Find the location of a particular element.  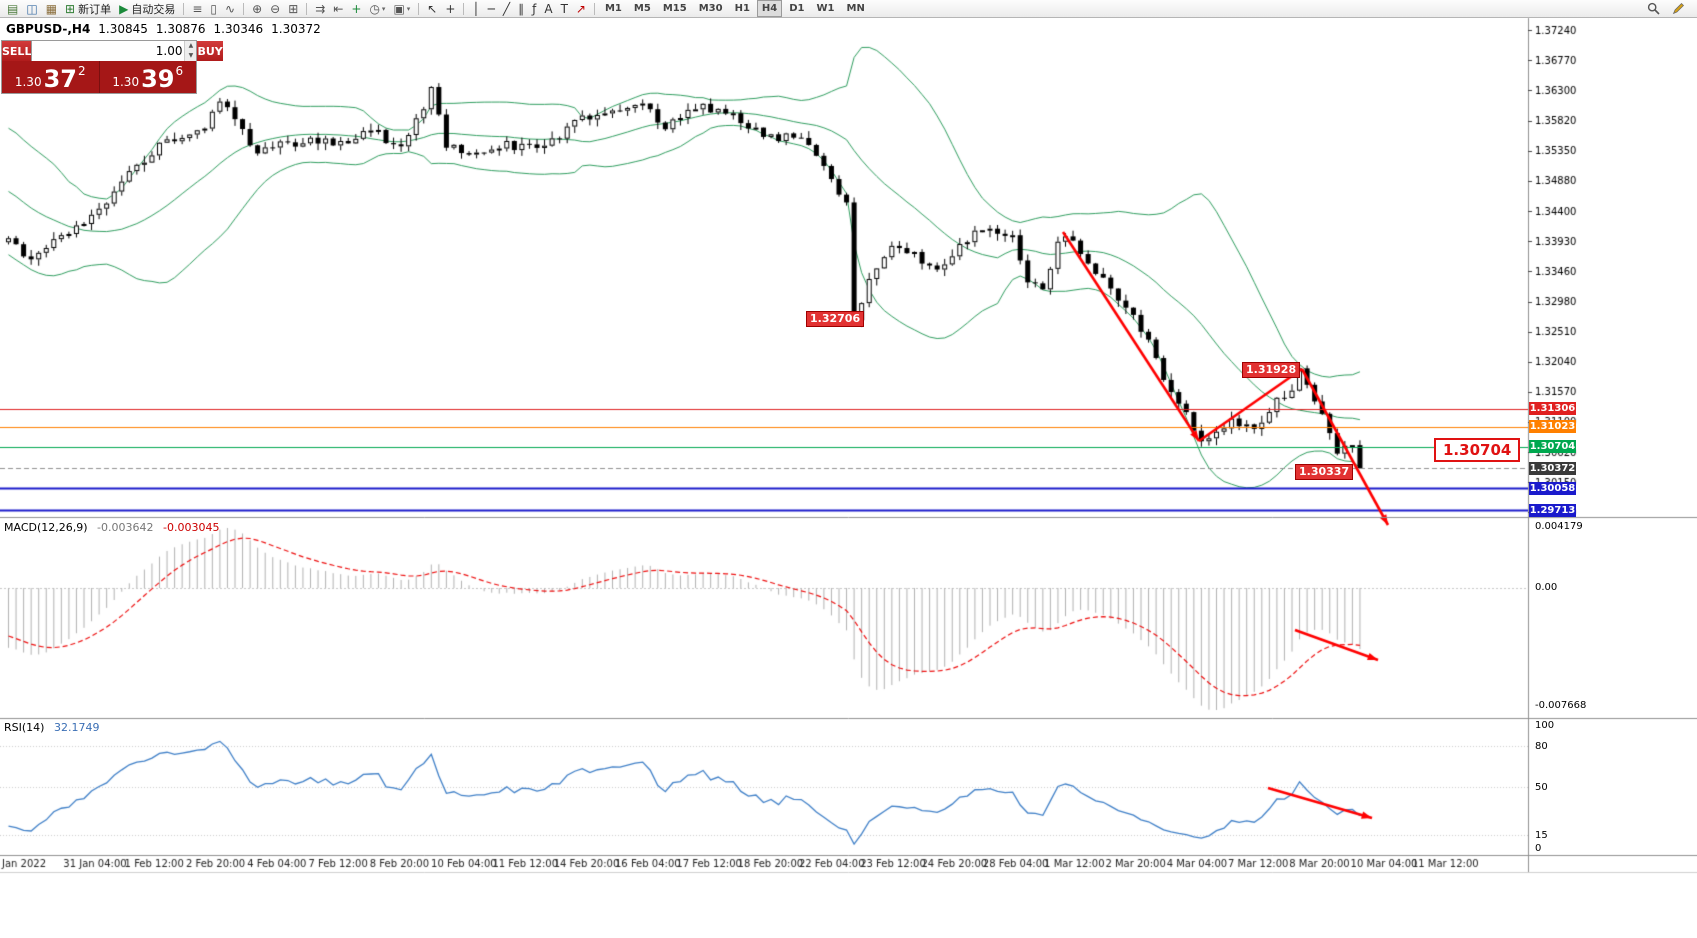

glyph: ▦ is located at coordinates (51, 8).